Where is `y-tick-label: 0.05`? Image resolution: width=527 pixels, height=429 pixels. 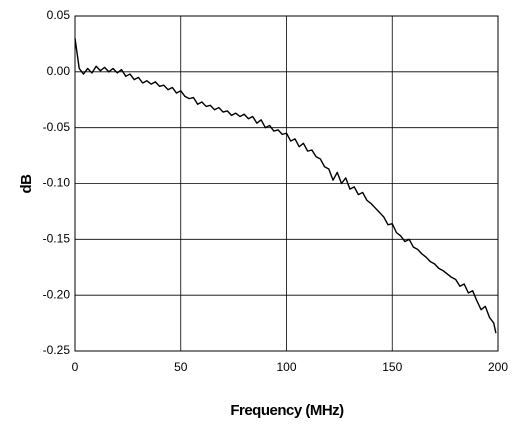 y-tick-label: 0.05 is located at coordinates (59, 15).